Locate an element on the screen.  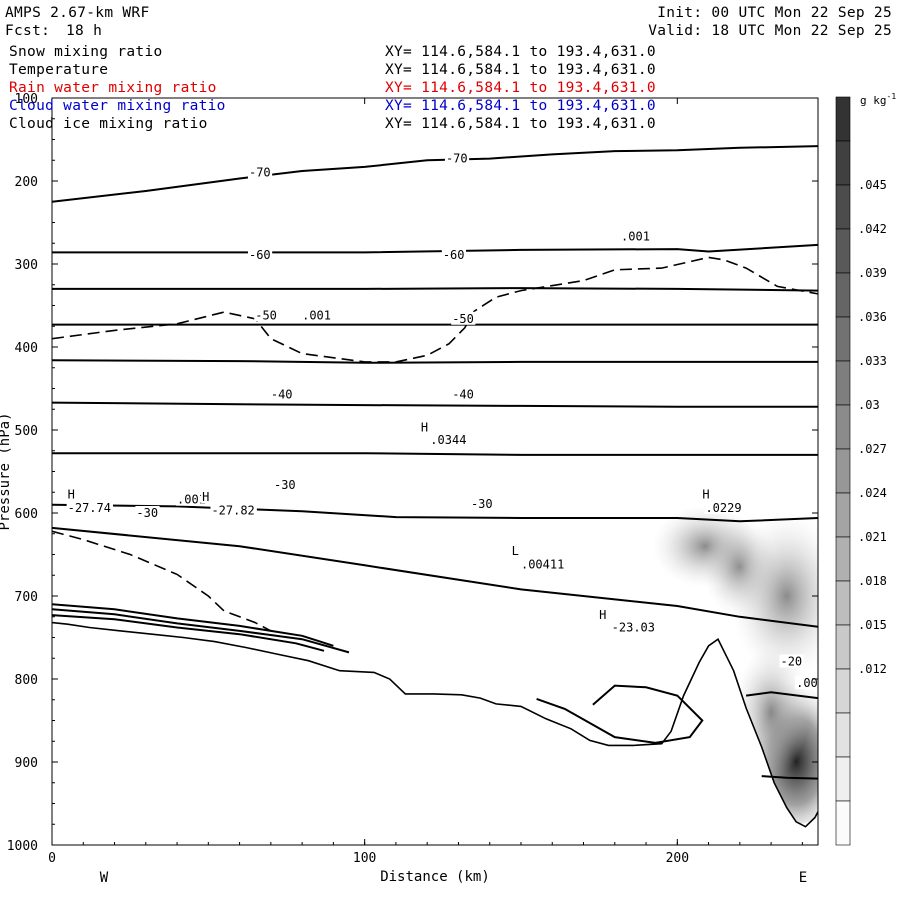
colorbar-label: .027 is located at coordinates (872, 449).